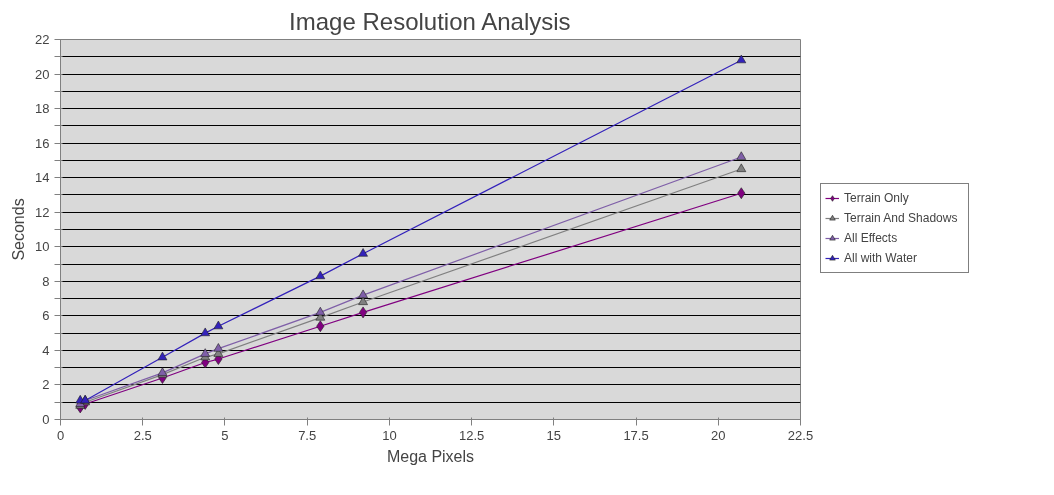 The width and height of the screenshot is (1054, 495). Describe the element at coordinates (871, 238) in the screenshot. I see `legend-label: All Effects` at that location.